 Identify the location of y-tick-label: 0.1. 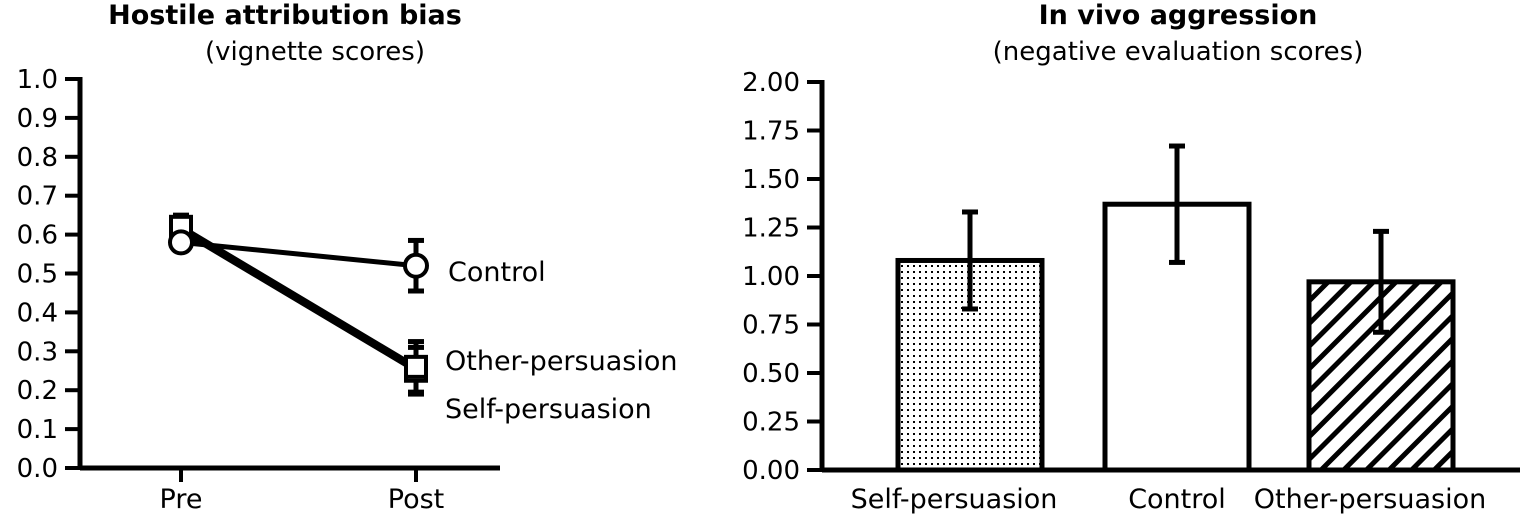
(37, 430).